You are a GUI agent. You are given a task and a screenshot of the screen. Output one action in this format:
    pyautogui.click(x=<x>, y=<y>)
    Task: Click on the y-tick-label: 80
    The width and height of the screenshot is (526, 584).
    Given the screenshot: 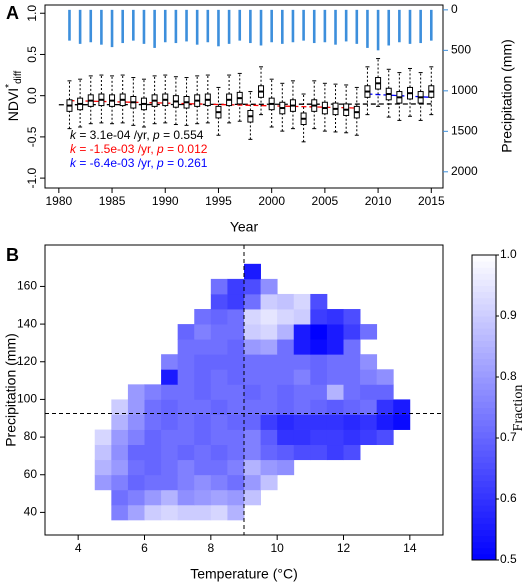 What is the action you would take?
    pyautogui.click(x=31, y=436)
    